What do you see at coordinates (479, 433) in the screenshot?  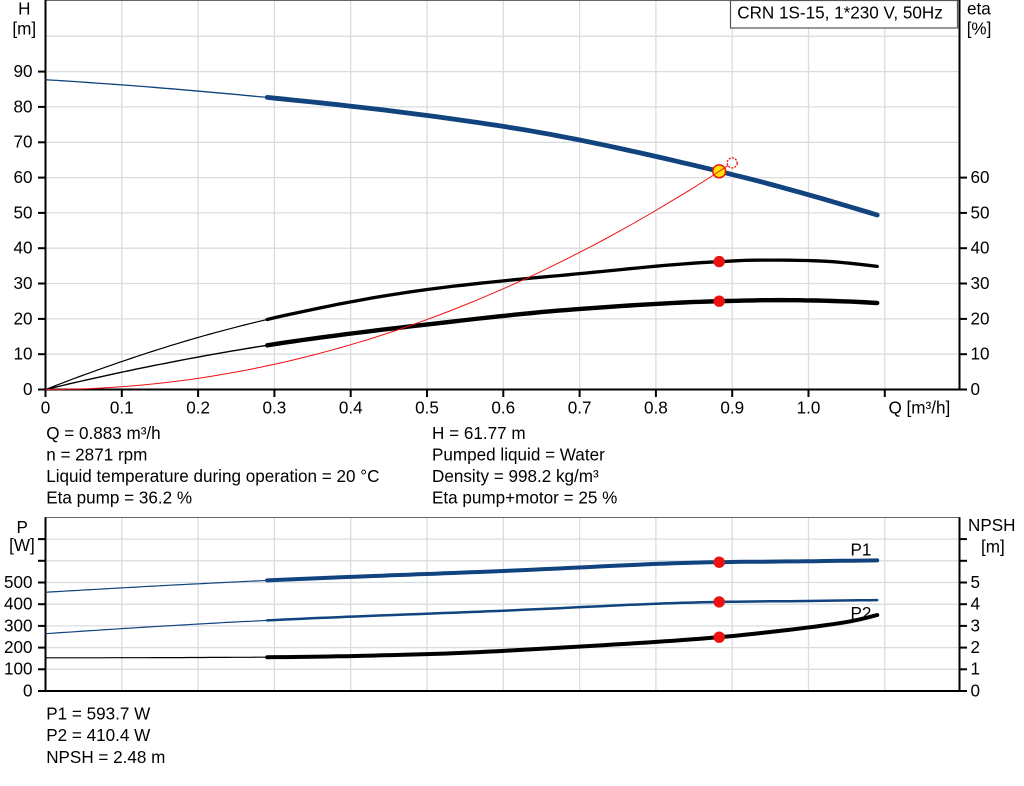 I see `svg-text: H = 61.77 m` at bounding box center [479, 433].